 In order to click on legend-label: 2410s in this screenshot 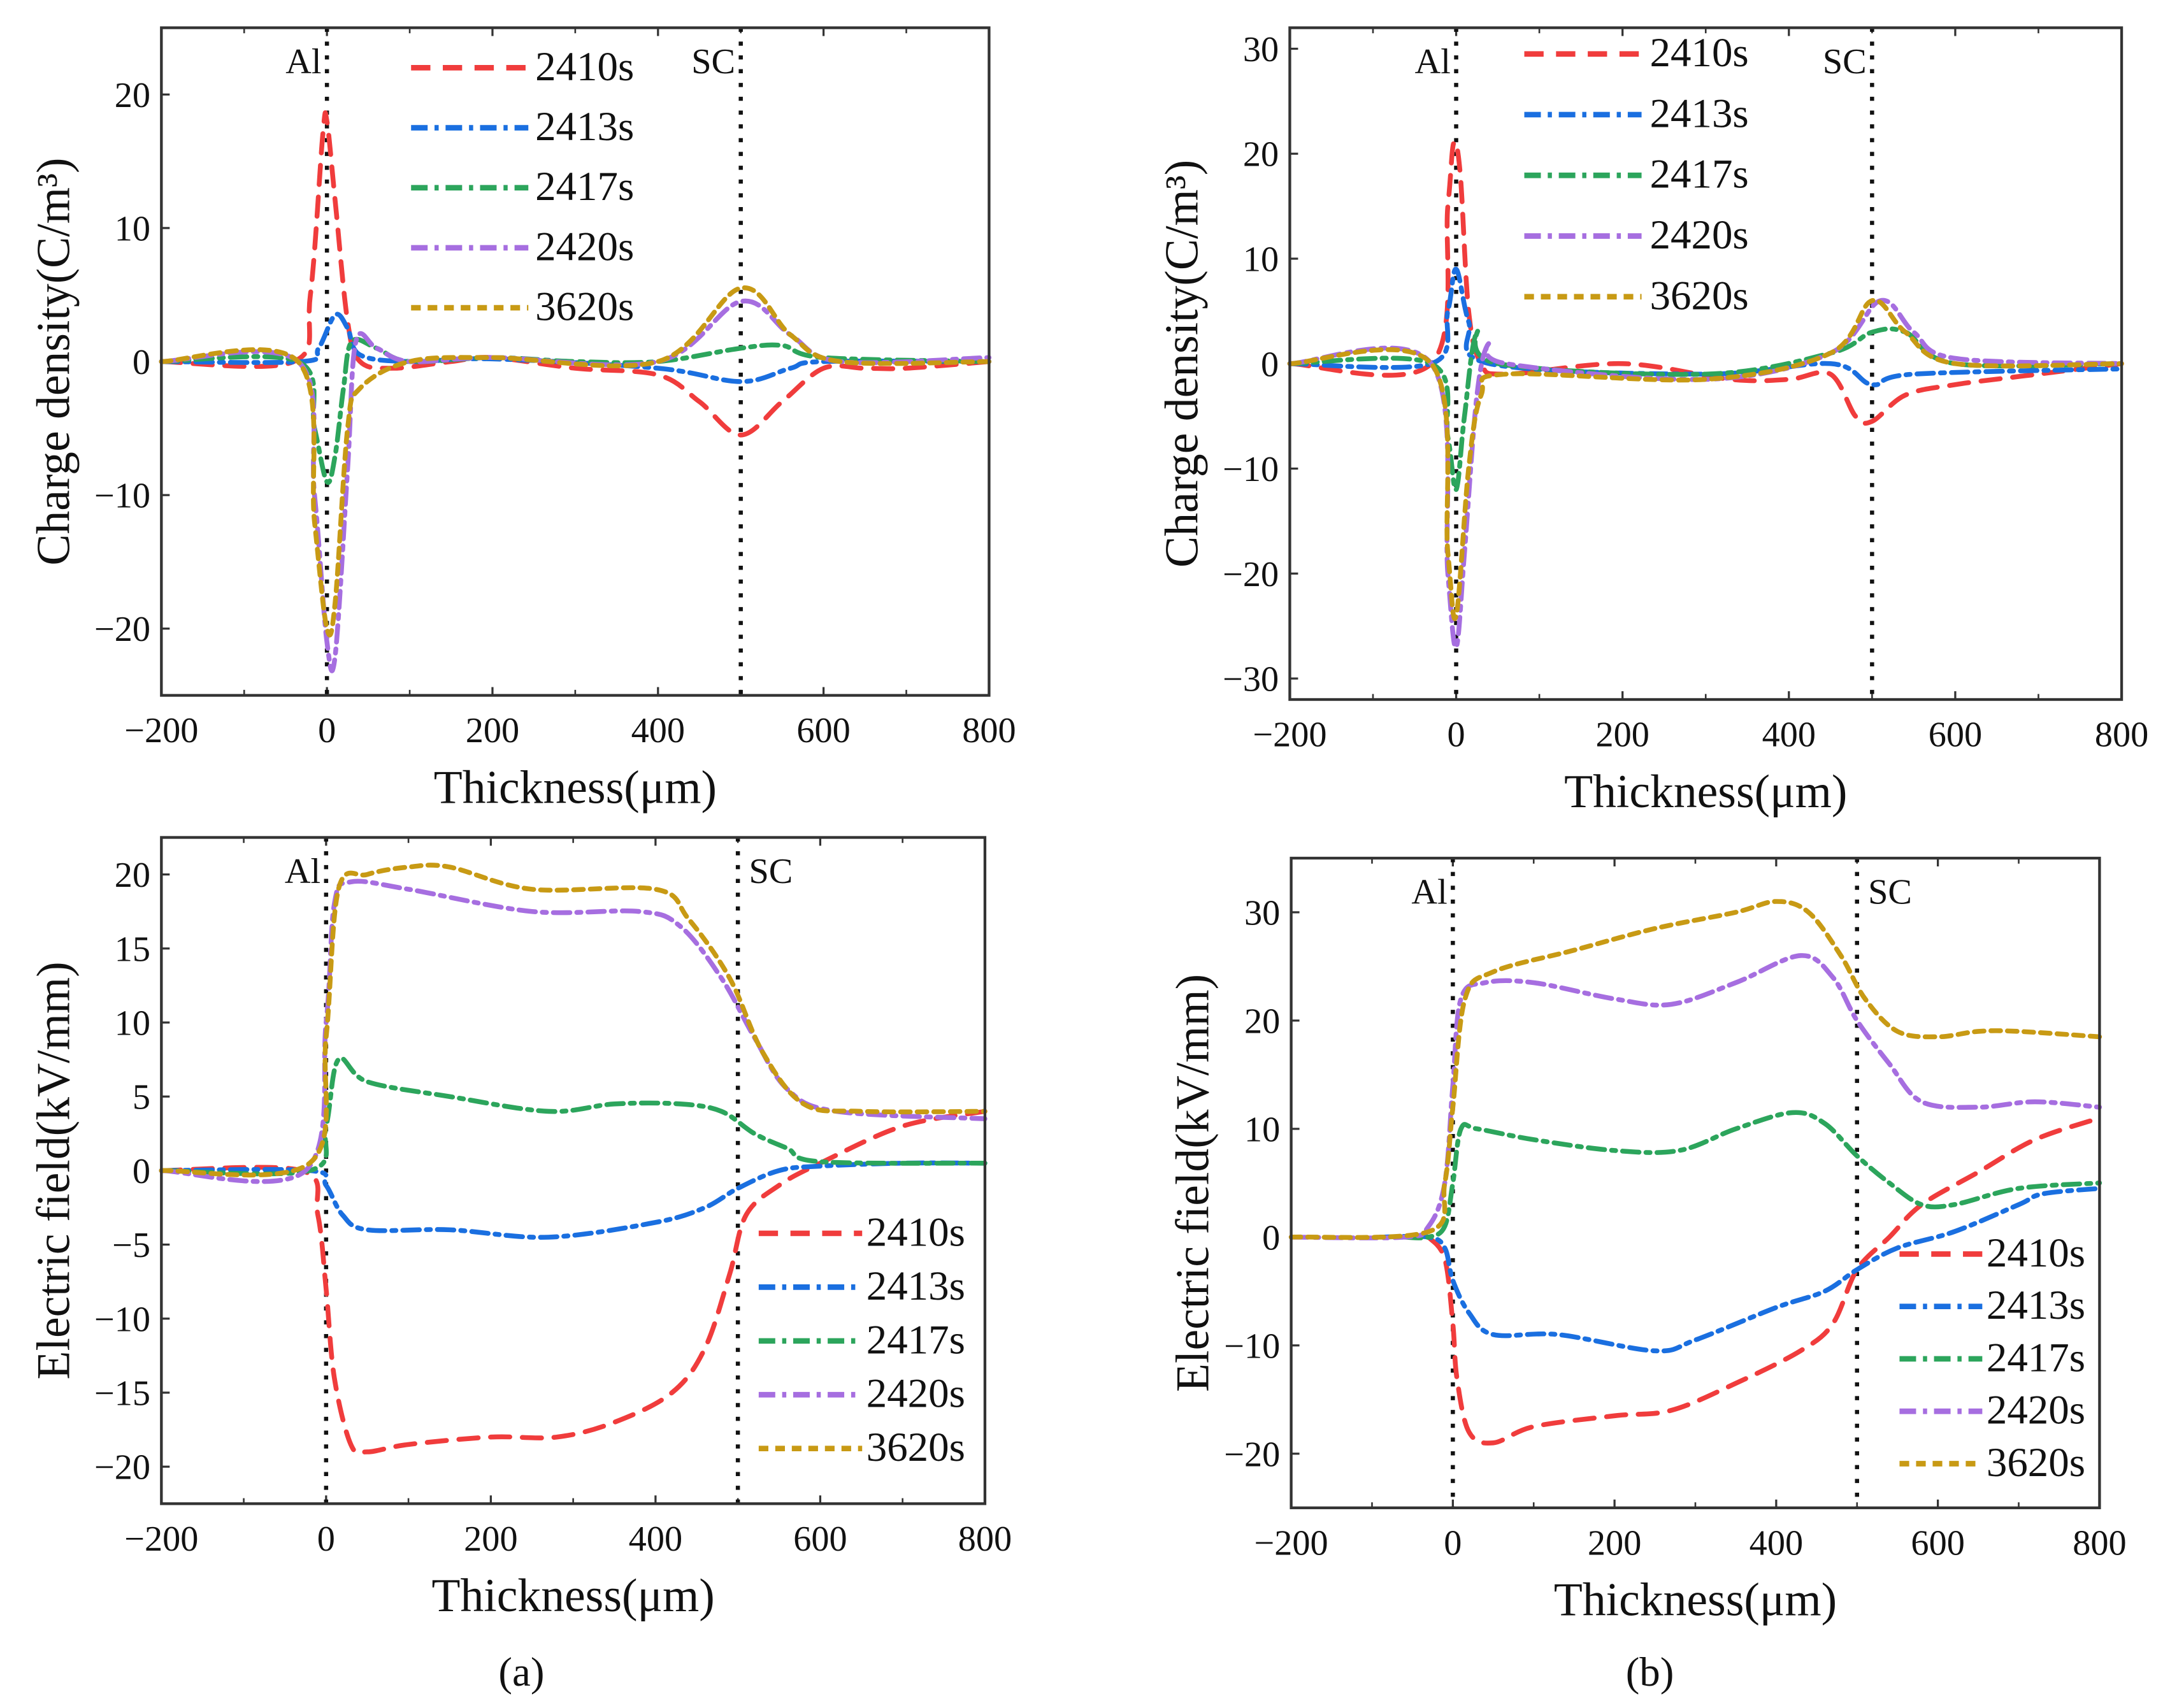, I will do `click(2036, 1253)`.